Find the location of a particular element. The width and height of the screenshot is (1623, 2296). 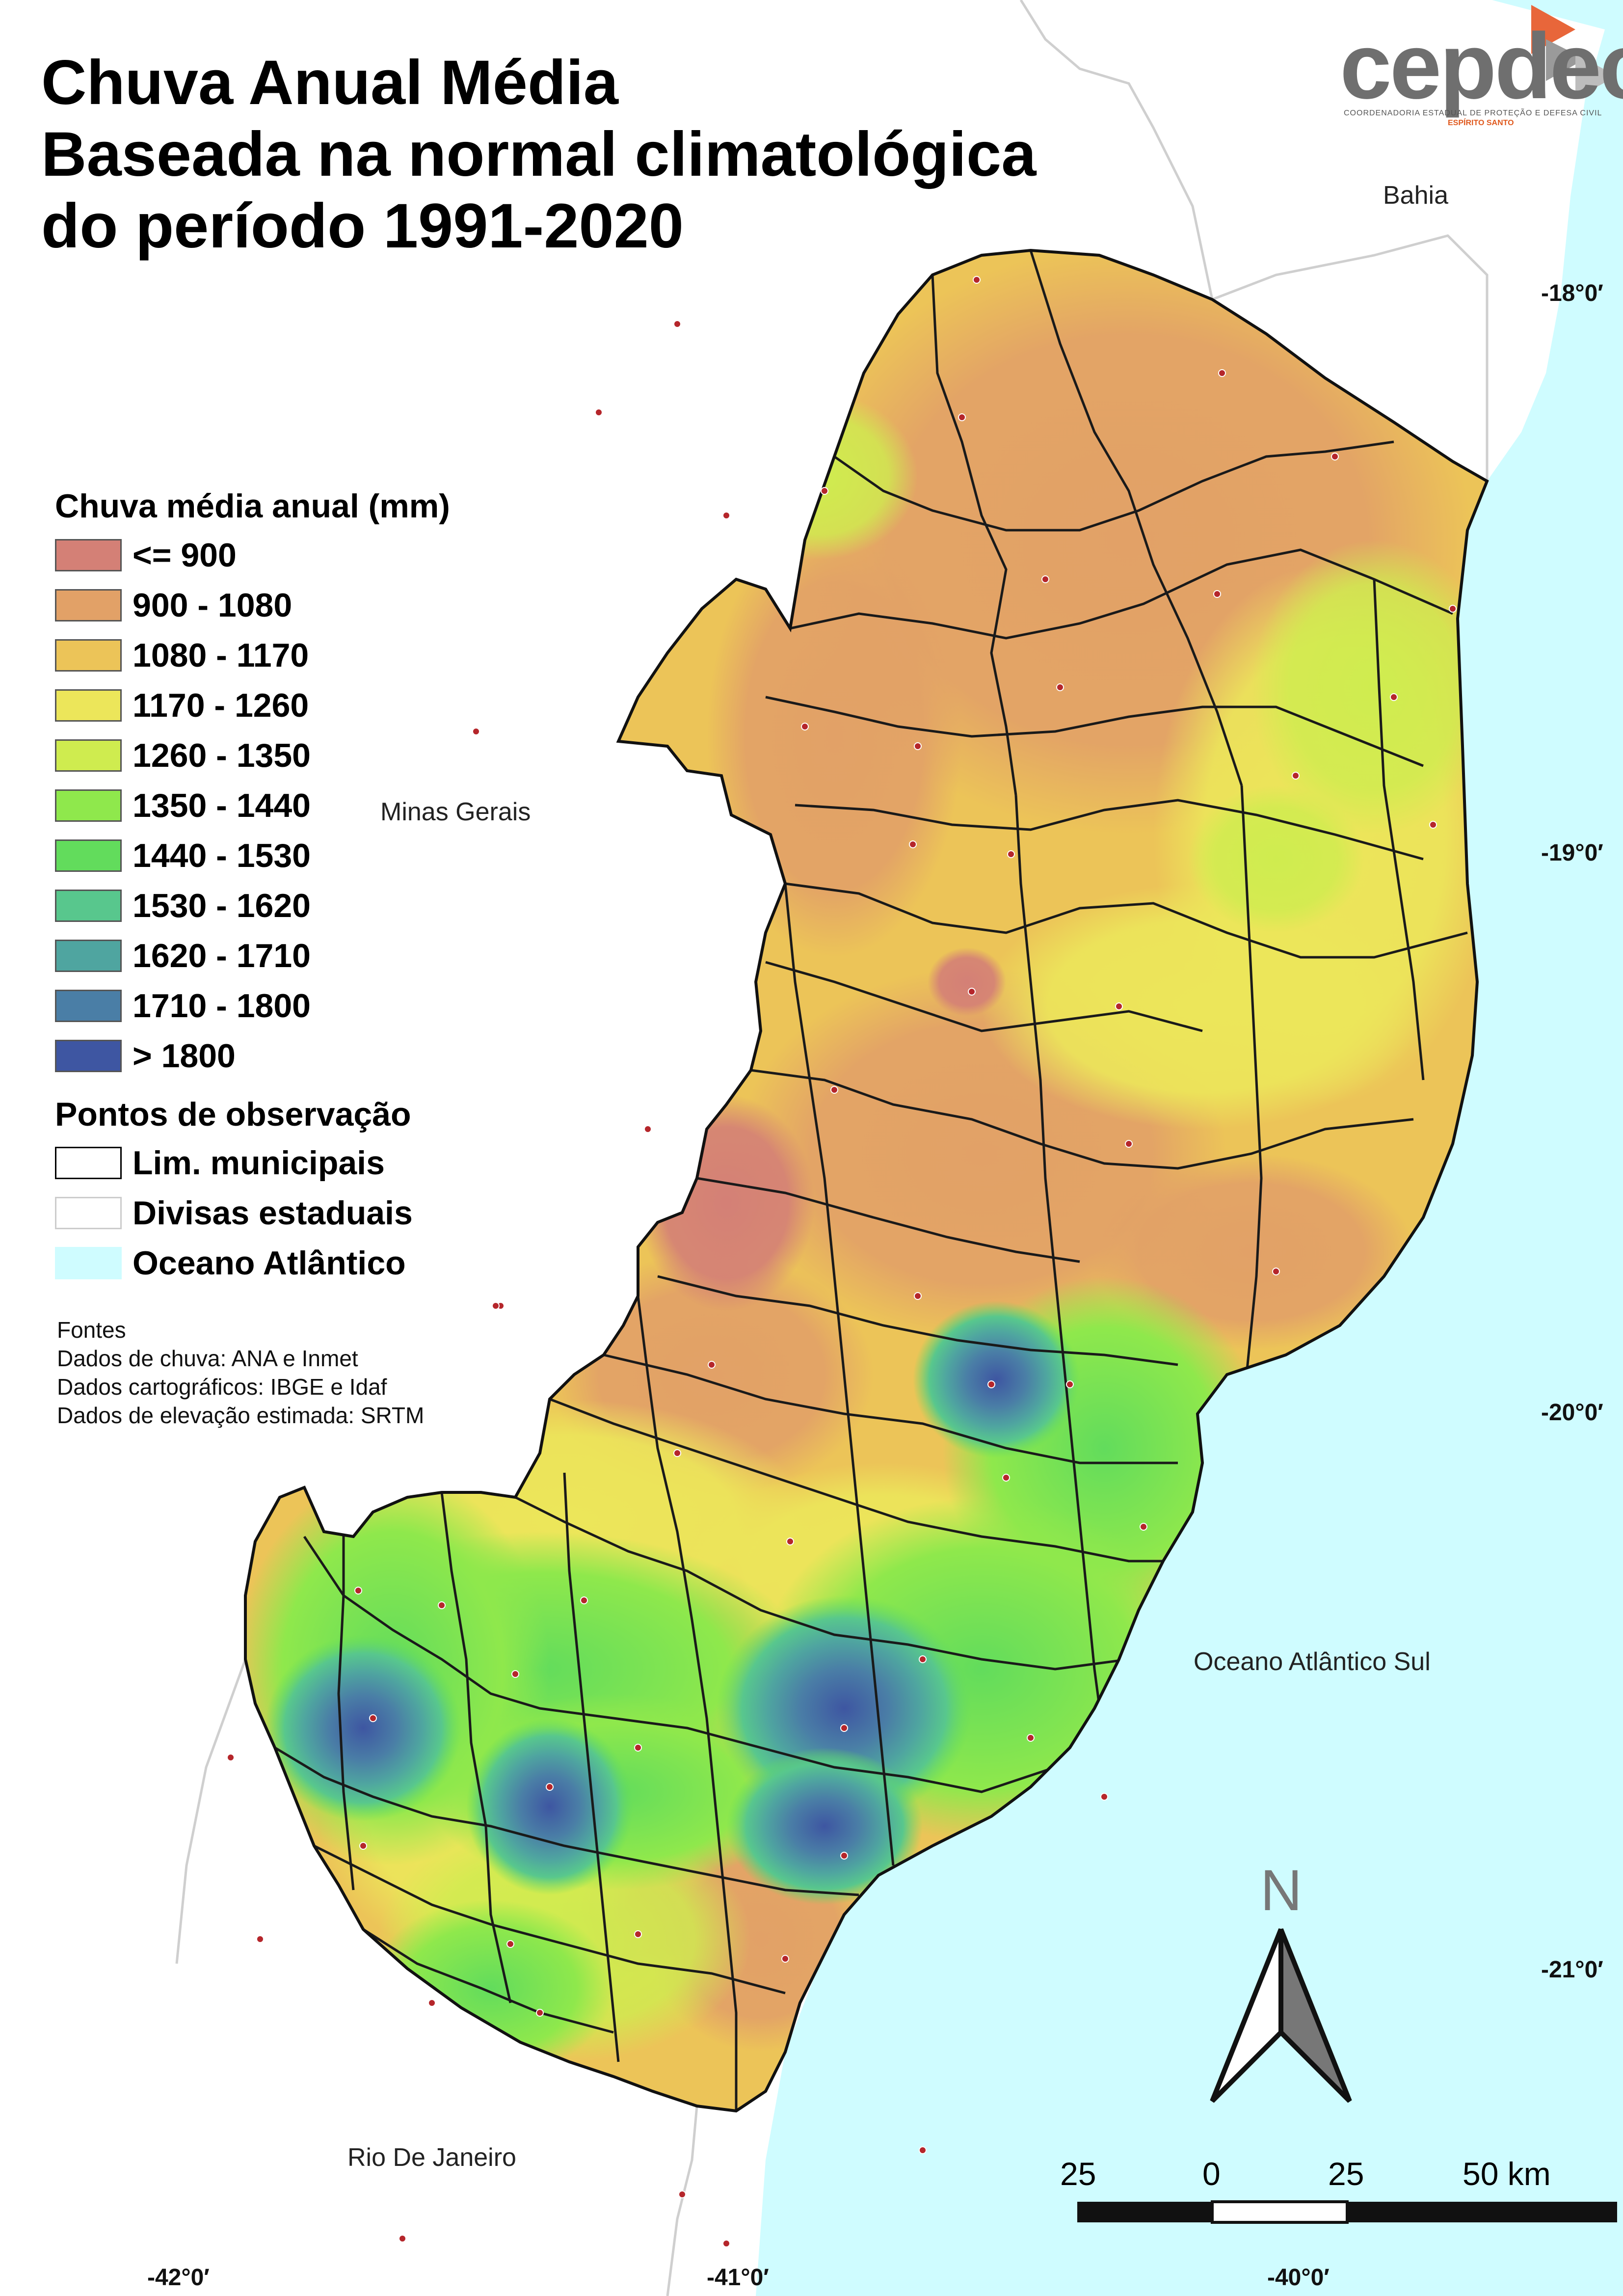

legend-extra-row: Divisas estaduais is located at coordinates (300, 1213).